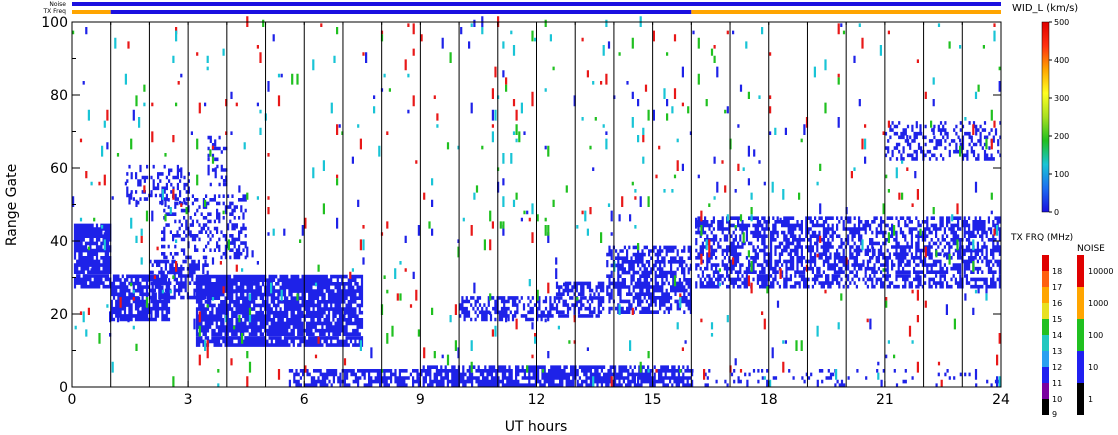 The height and width of the screenshot is (435, 1118). What do you see at coordinates (54, 11) in the screenshot?
I see `txfreq-label: TX Freq` at bounding box center [54, 11].